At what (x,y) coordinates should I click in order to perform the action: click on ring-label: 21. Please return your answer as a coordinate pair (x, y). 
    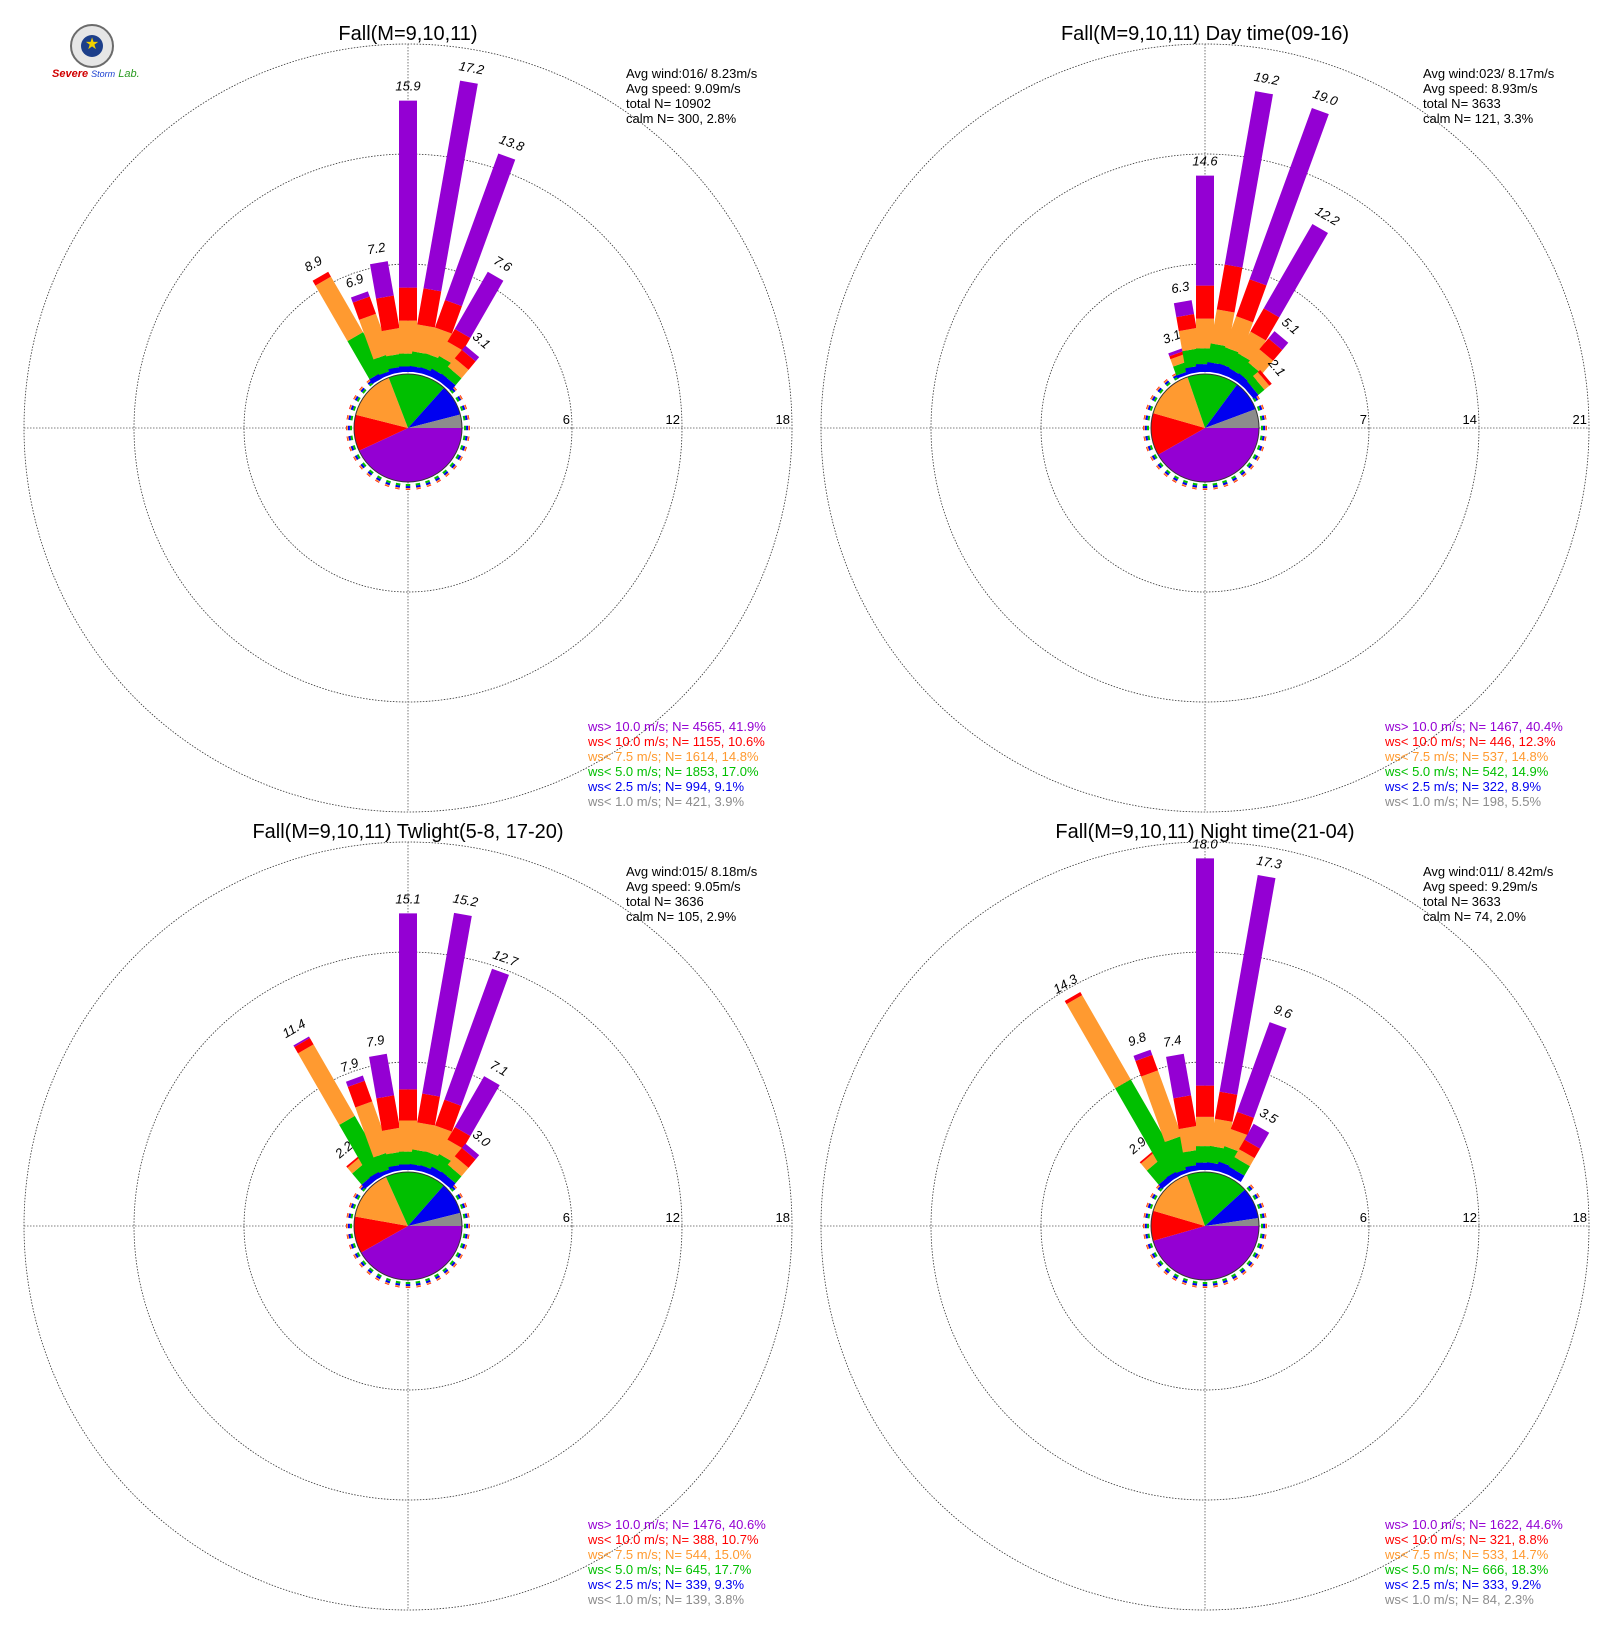
    Looking at the image, I should click on (1580, 419).